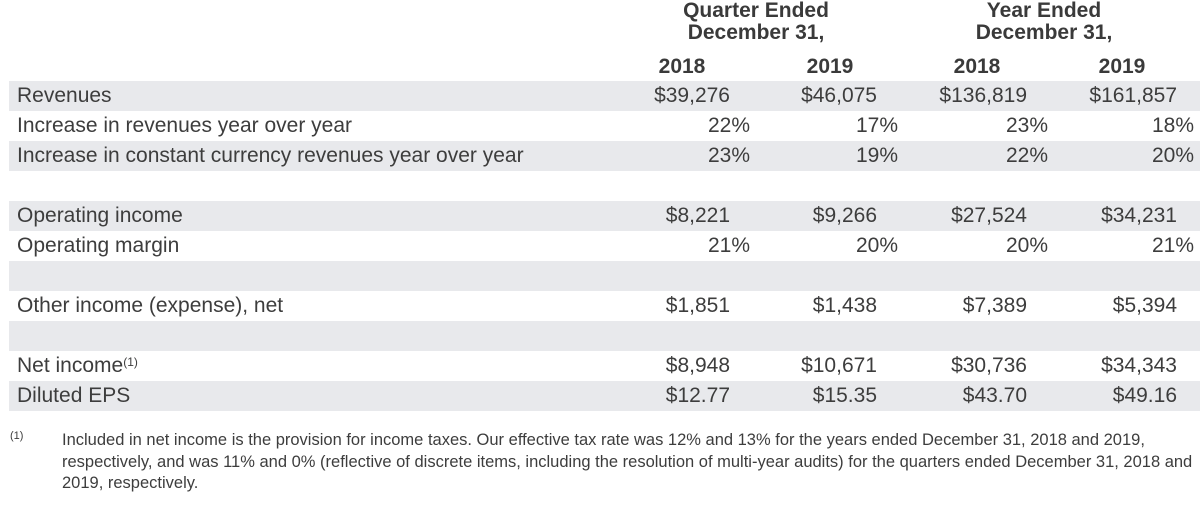 Image resolution: width=1200 pixels, height=505 pixels. Describe the element at coordinates (1172, 125) in the screenshot. I see `cell-value: 18%` at that location.